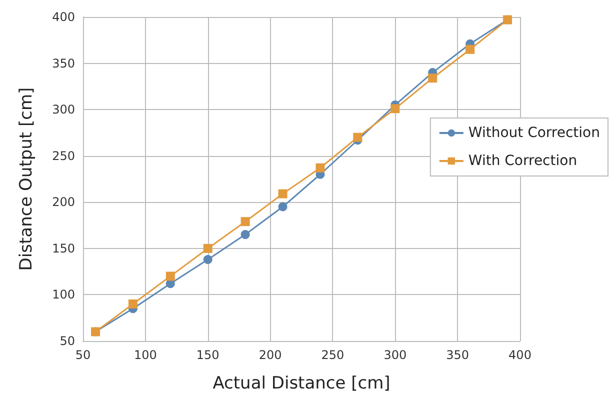 The width and height of the screenshot is (612, 401). What do you see at coordinates (63, 295) in the screenshot?
I see `y-tick-label: 100` at bounding box center [63, 295].